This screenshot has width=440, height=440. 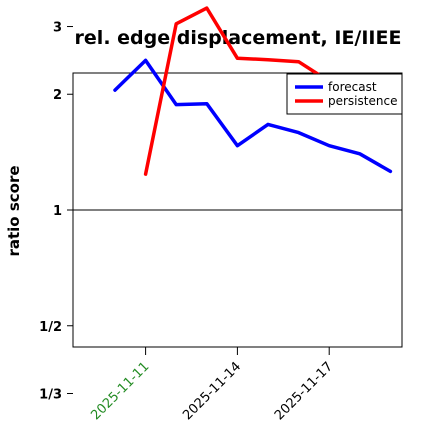 What do you see at coordinates (212, 391) in the screenshot?
I see `x-tick-label: 2025-11-14` at bounding box center [212, 391].